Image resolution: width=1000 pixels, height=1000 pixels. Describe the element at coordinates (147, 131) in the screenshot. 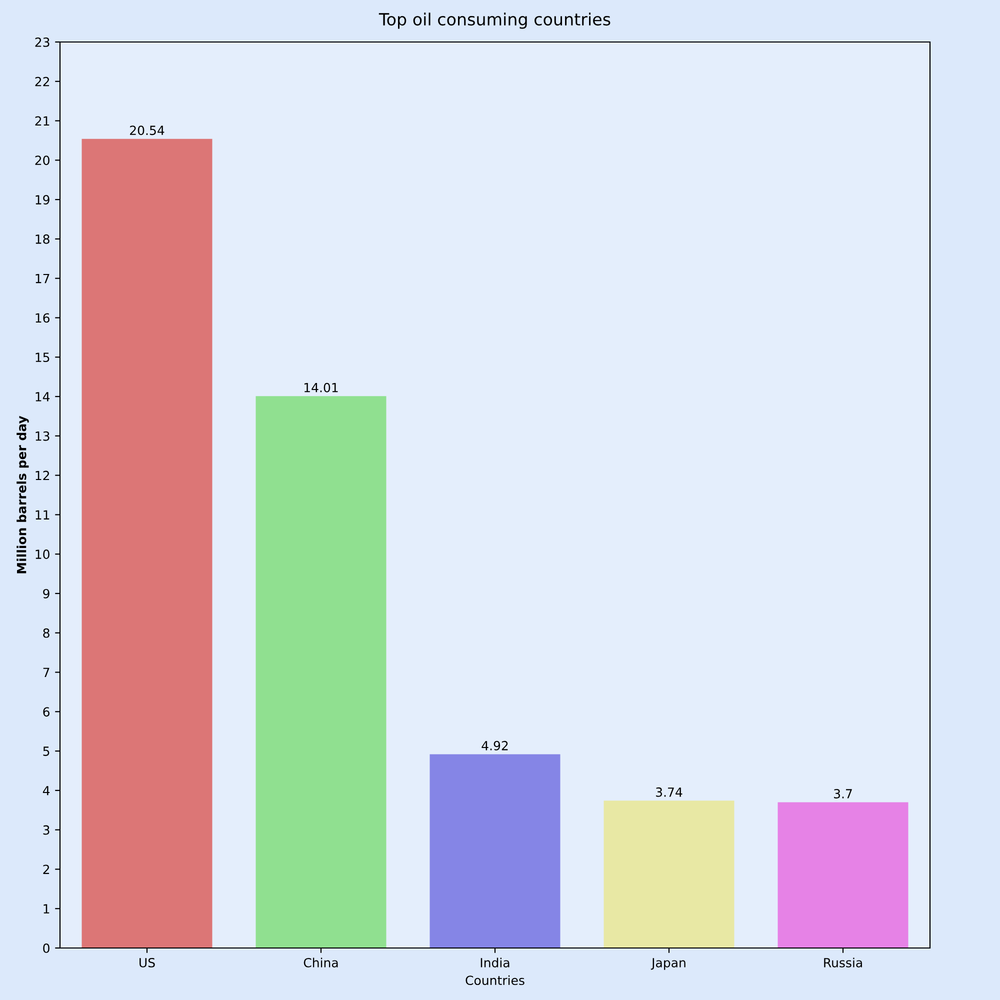

I see `data-label: 20.54` at that location.